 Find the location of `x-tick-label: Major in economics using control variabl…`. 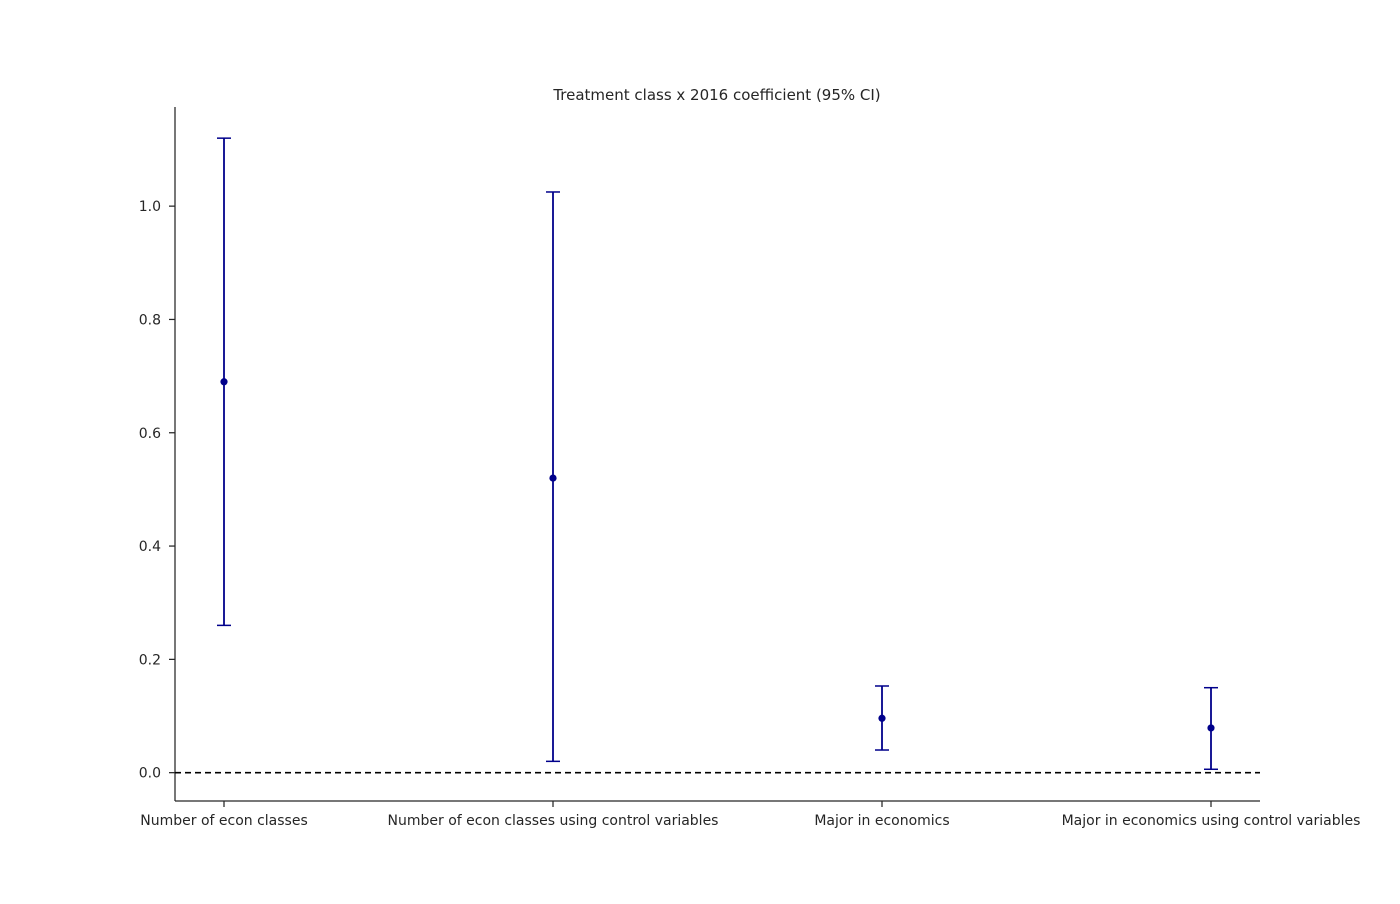

x-tick-label: Major in economics using control variabl… is located at coordinates (1211, 821).